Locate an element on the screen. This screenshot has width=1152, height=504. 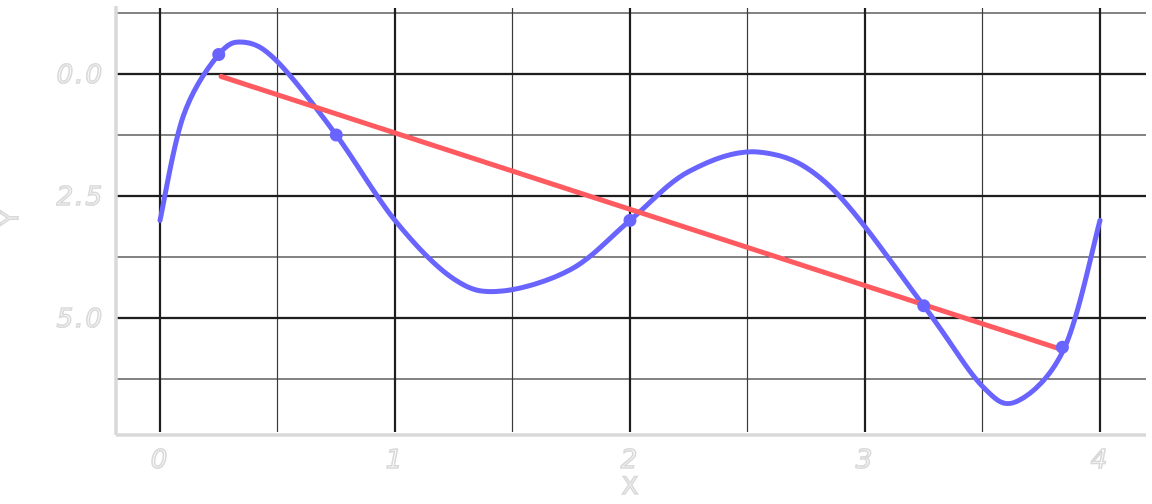
x-tick-labels: 0 1 2 3 4 is located at coordinates (630, 460).